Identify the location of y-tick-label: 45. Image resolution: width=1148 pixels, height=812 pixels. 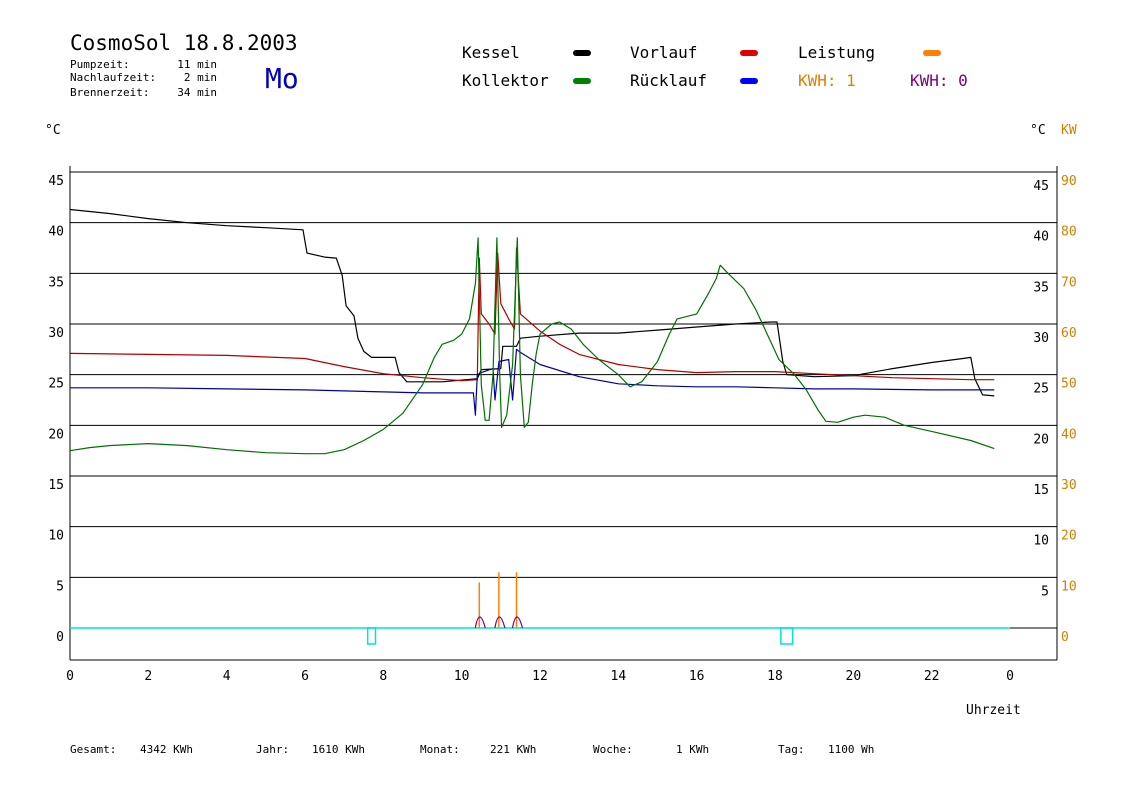
(56, 181).